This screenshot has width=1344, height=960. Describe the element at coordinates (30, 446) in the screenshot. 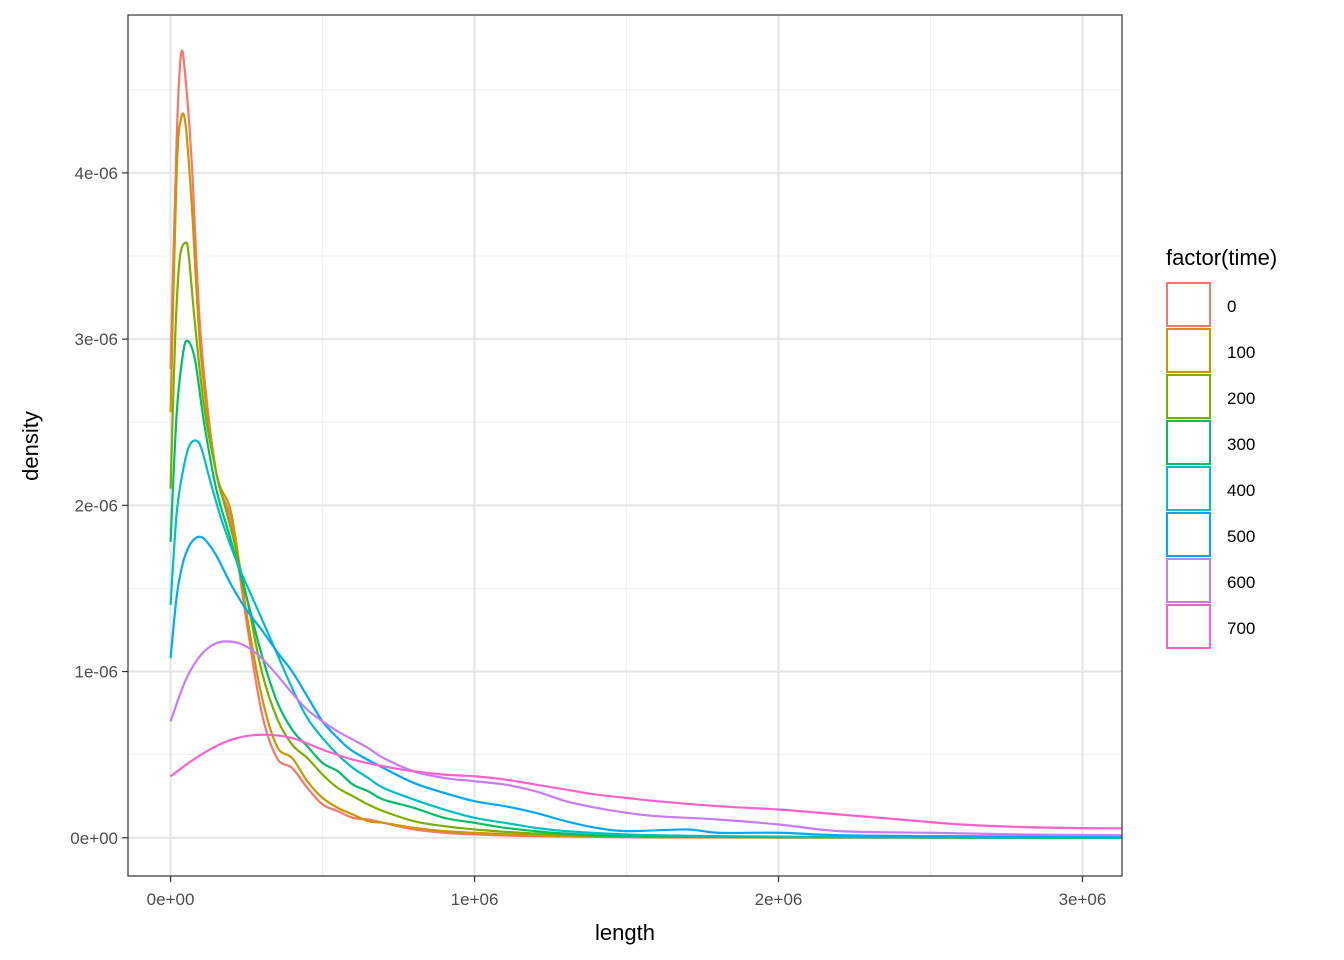

I see `y-axis-title: density` at that location.